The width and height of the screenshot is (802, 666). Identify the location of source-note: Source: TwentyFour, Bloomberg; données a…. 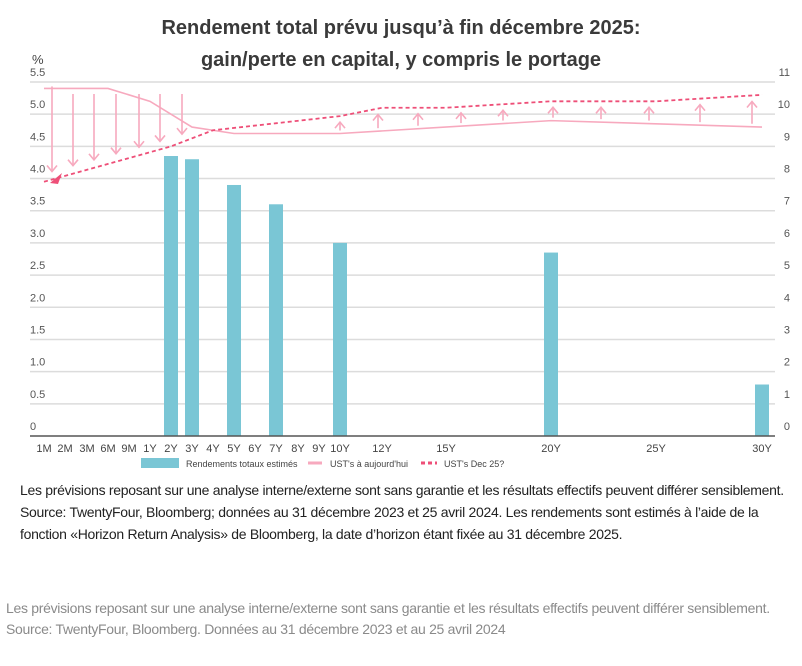
(389, 523).